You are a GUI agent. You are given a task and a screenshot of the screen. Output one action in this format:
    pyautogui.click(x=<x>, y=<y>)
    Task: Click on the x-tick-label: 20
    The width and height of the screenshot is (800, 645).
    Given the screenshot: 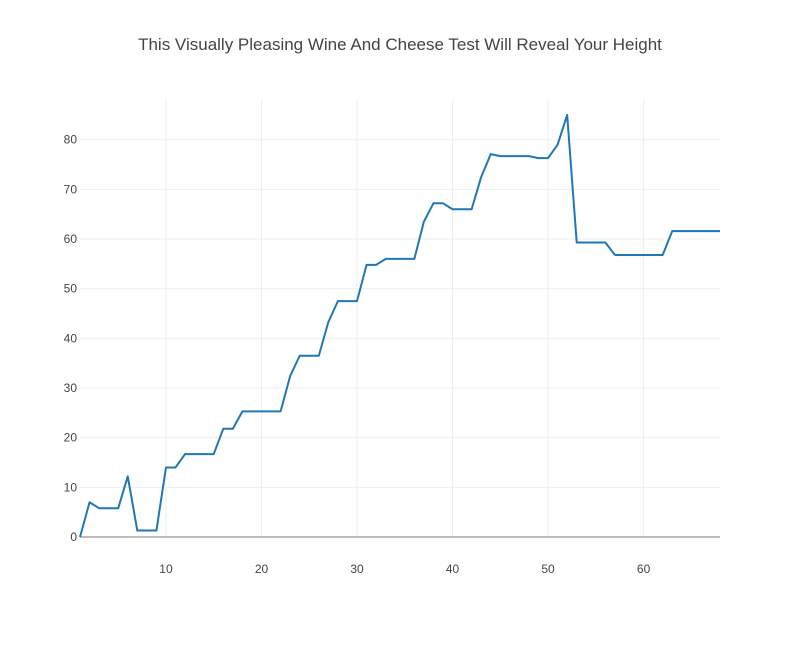 What is the action you would take?
    pyautogui.click(x=262, y=569)
    